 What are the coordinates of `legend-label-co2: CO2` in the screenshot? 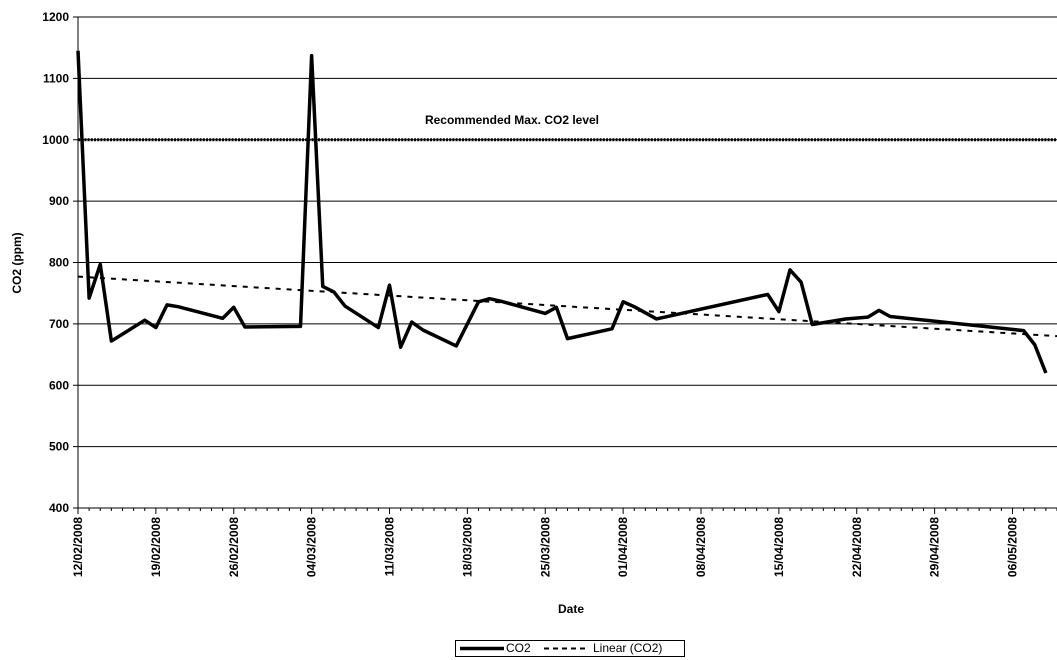 It's located at (518, 648).